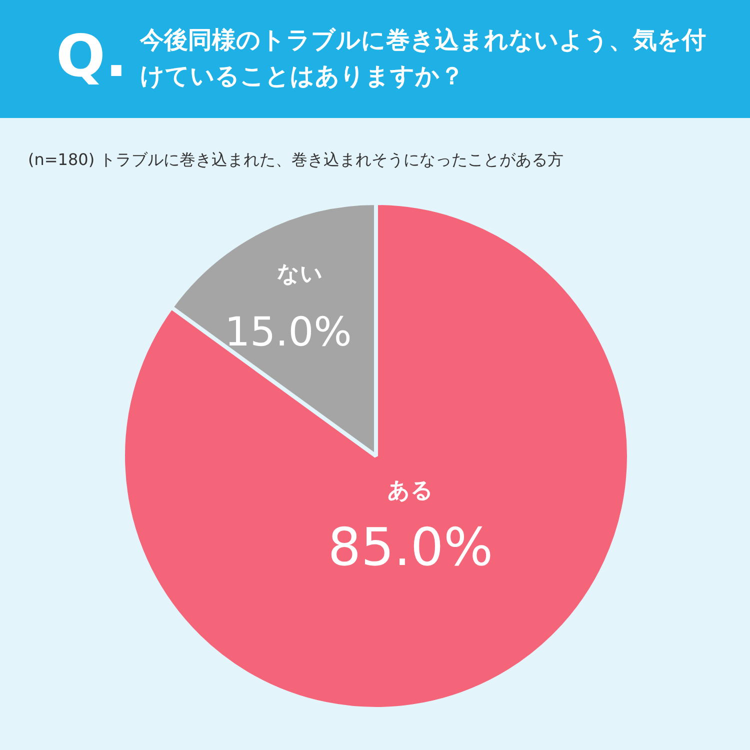 The height and width of the screenshot is (750, 750). What do you see at coordinates (423, 58) in the screenshot?
I see `chart-title: 今後同様のトラブルに巻き込まれないよう、気を付けていることはありますか？` at bounding box center [423, 58].